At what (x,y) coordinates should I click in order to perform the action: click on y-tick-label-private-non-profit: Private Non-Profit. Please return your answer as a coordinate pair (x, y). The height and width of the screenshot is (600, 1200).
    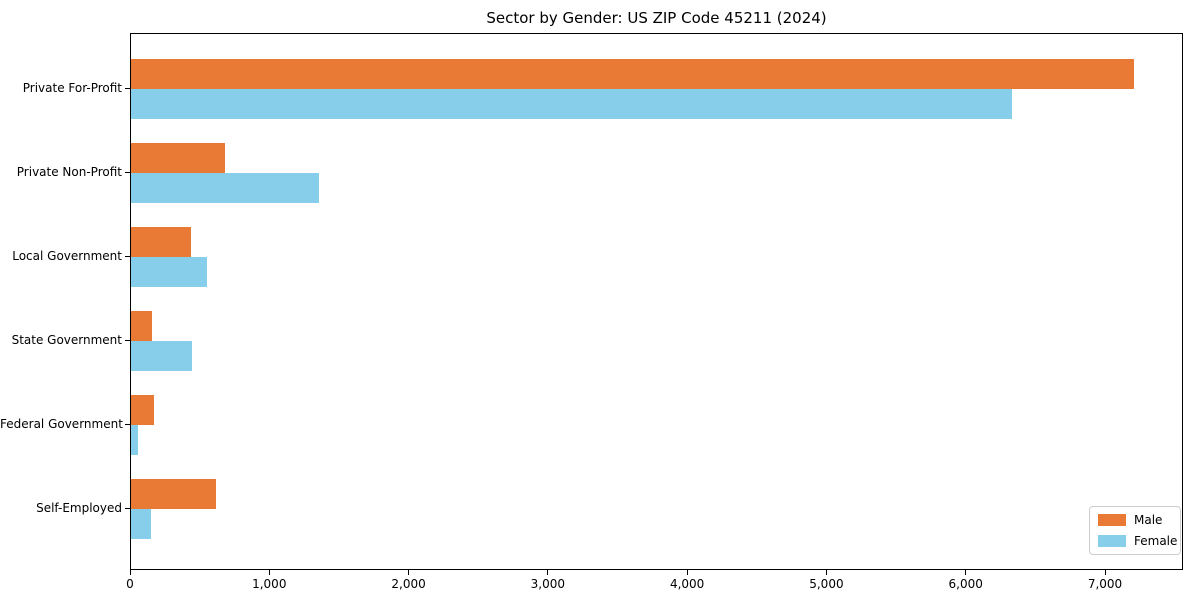
    Looking at the image, I should click on (69, 172).